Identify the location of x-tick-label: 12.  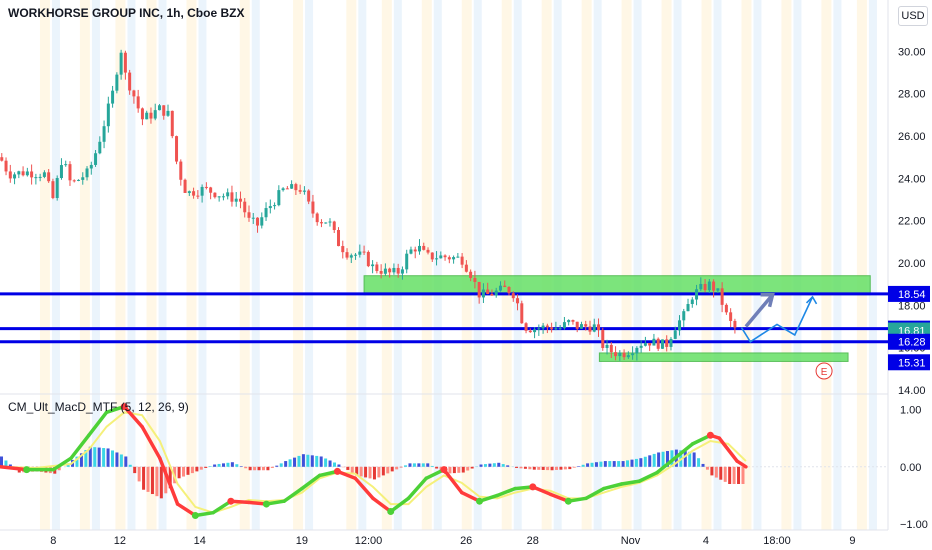
(120, 541).